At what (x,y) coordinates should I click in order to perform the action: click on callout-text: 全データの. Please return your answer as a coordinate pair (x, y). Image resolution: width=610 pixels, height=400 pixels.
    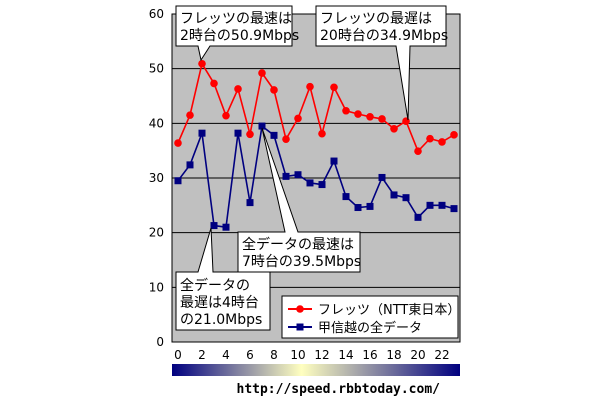
    Looking at the image, I should click on (215, 285).